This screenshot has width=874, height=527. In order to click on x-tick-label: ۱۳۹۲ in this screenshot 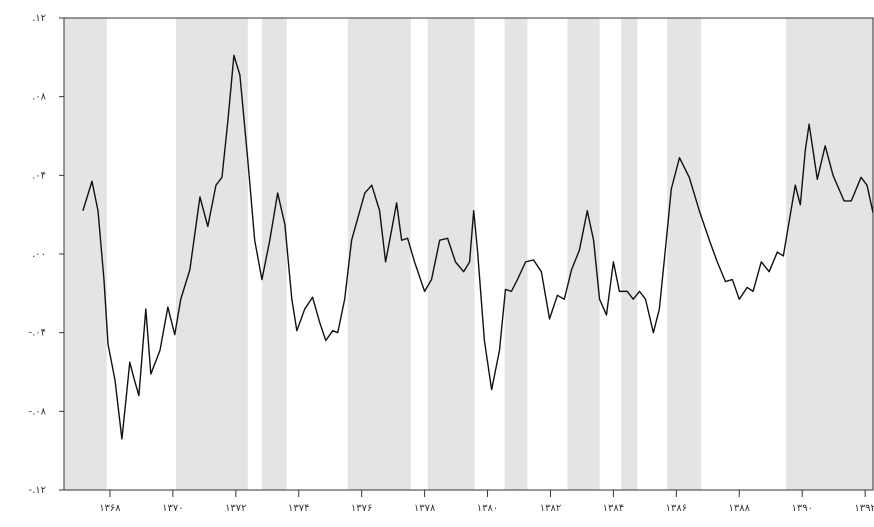, I will do `click(864, 508)`.